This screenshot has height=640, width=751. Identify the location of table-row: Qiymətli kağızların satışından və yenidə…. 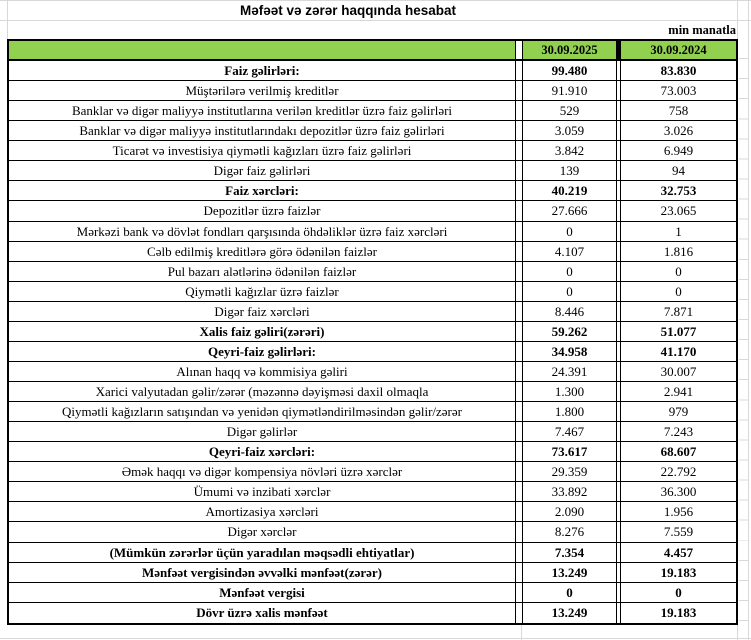
(372, 412).